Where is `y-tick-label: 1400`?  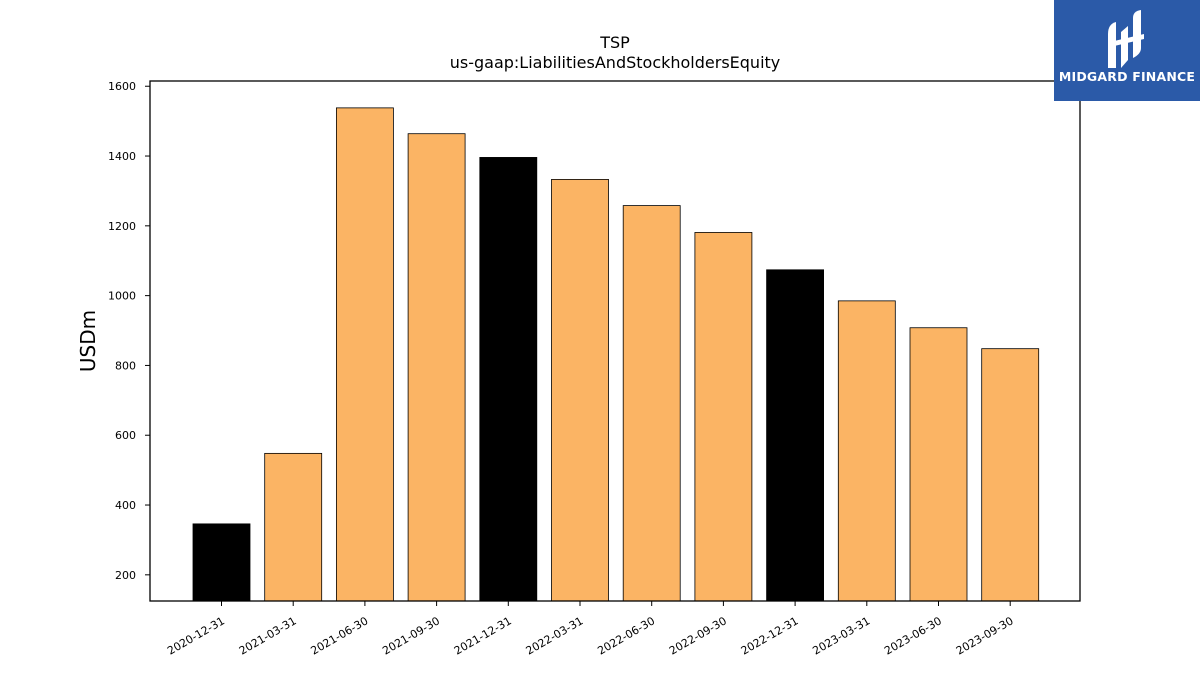
y-tick-label: 1400 is located at coordinates (122, 156).